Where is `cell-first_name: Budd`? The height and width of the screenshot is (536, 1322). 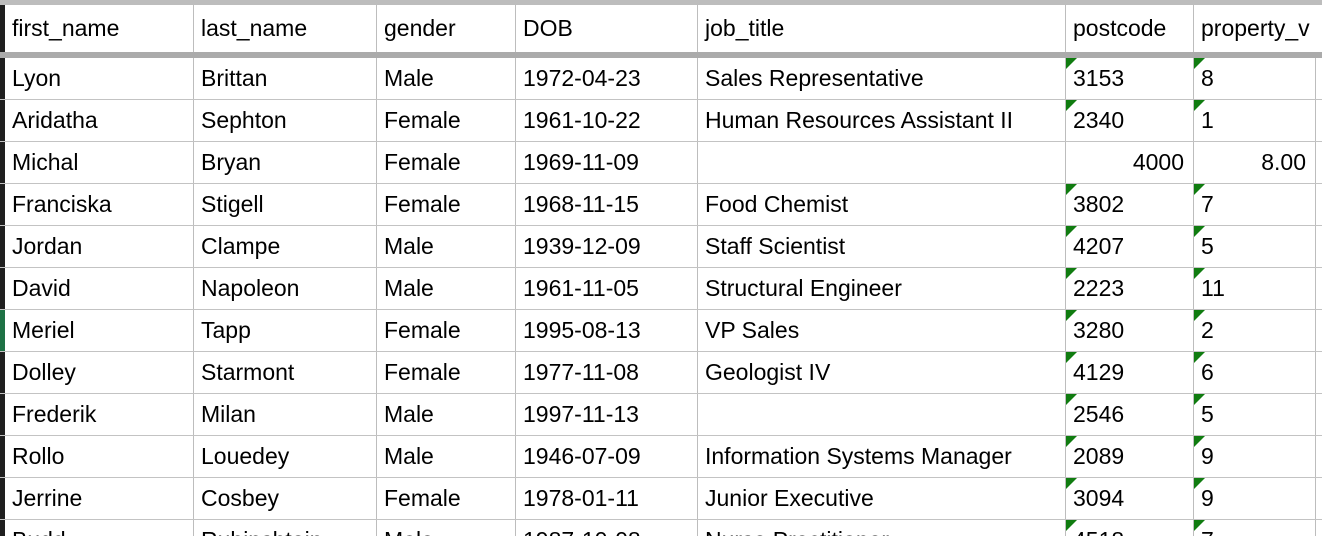 cell-first_name: Budd is located at coordinates (97, 528).